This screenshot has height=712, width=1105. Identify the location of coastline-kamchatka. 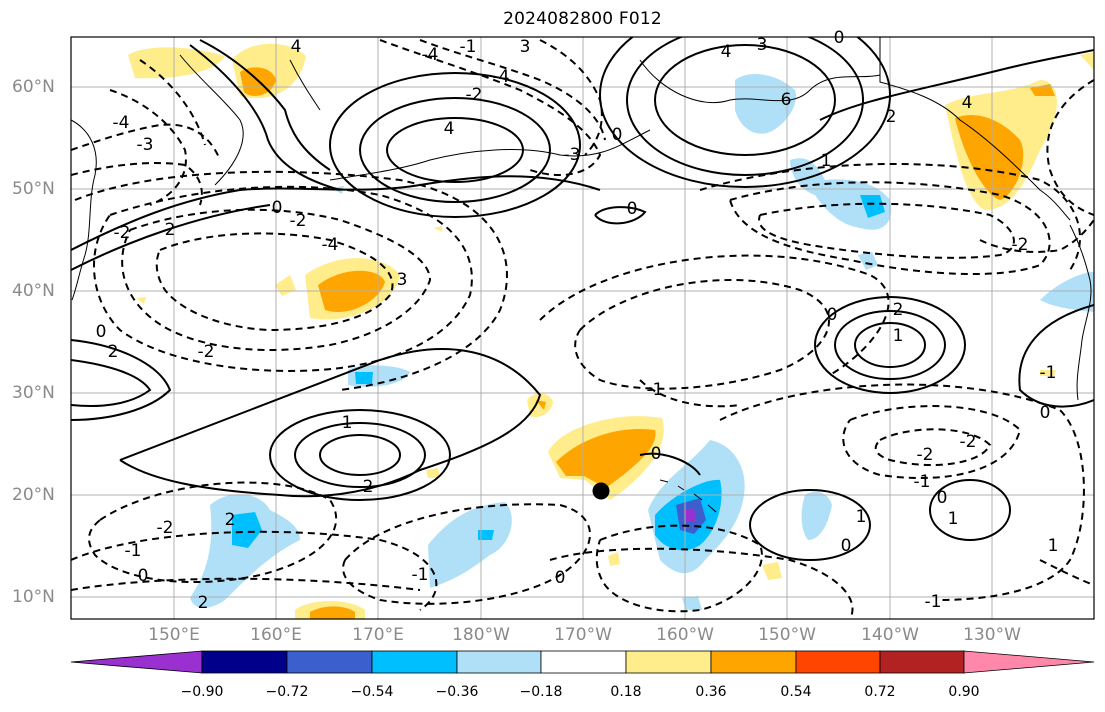
(305, 85).